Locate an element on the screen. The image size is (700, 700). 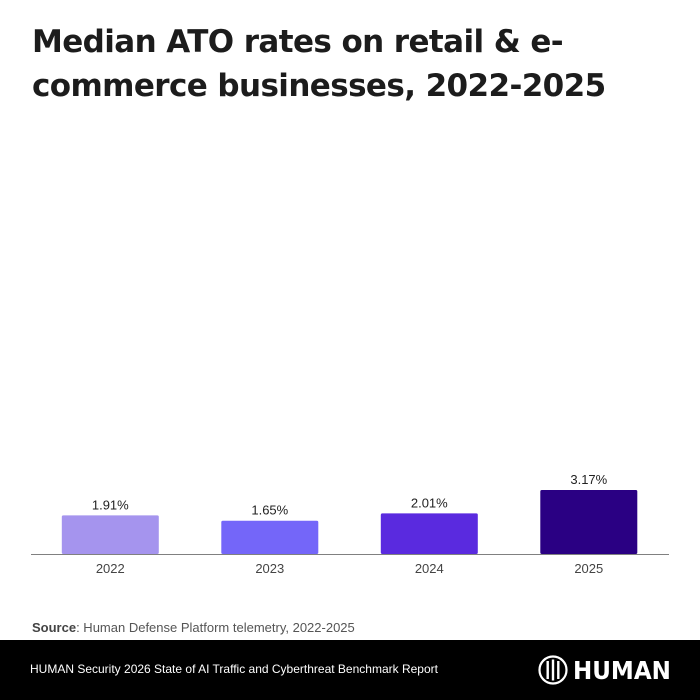
value-label-2024: 2.01% is located at coordinates (429, 502).